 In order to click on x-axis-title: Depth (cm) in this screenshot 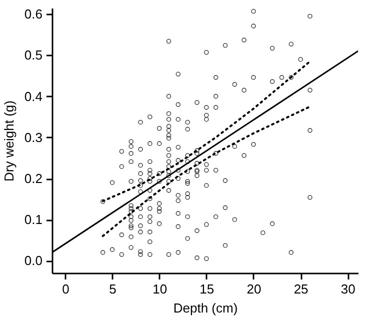, I will do `click(205, 308)`.